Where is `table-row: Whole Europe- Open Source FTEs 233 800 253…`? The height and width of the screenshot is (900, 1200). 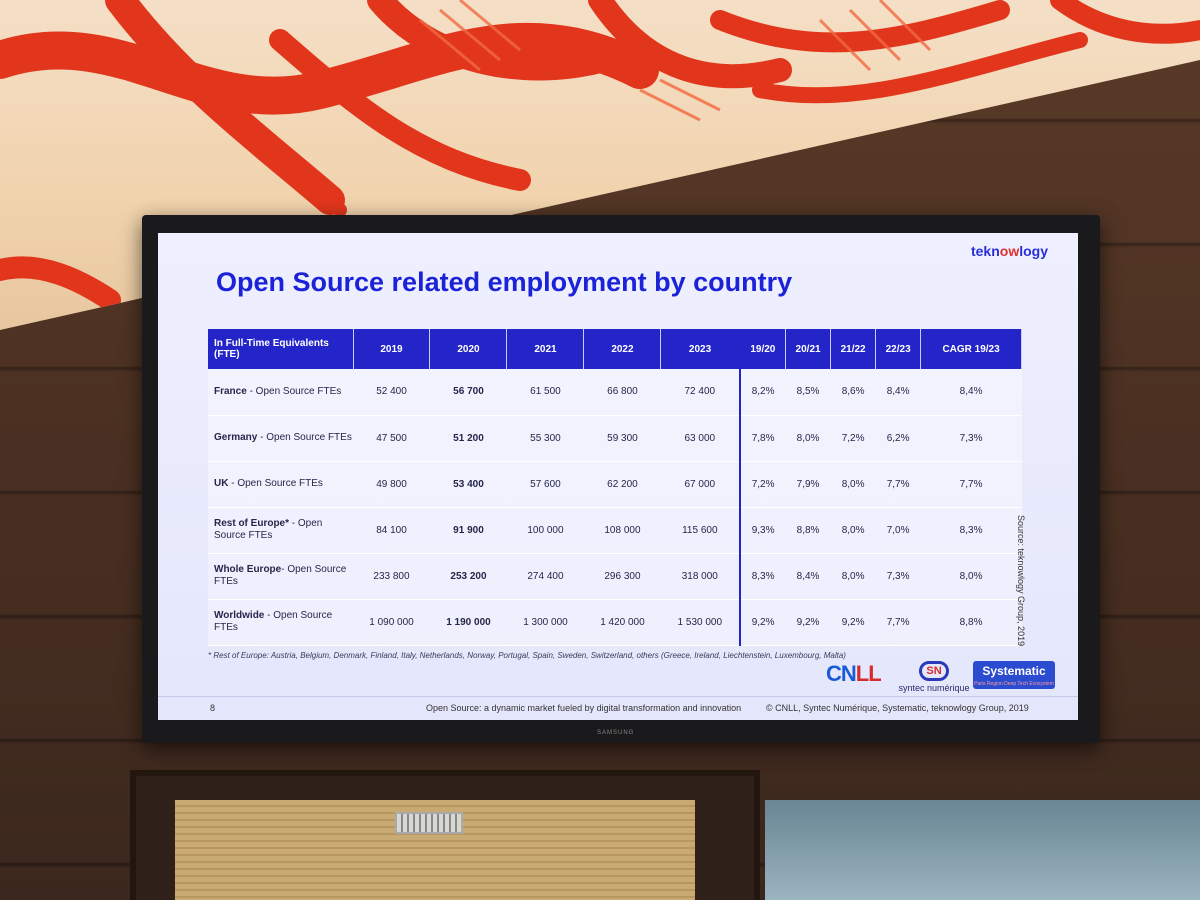
table-row: Whole Europe- Open Source FTEs 233 800 253… is located at coordinates (615, 576).